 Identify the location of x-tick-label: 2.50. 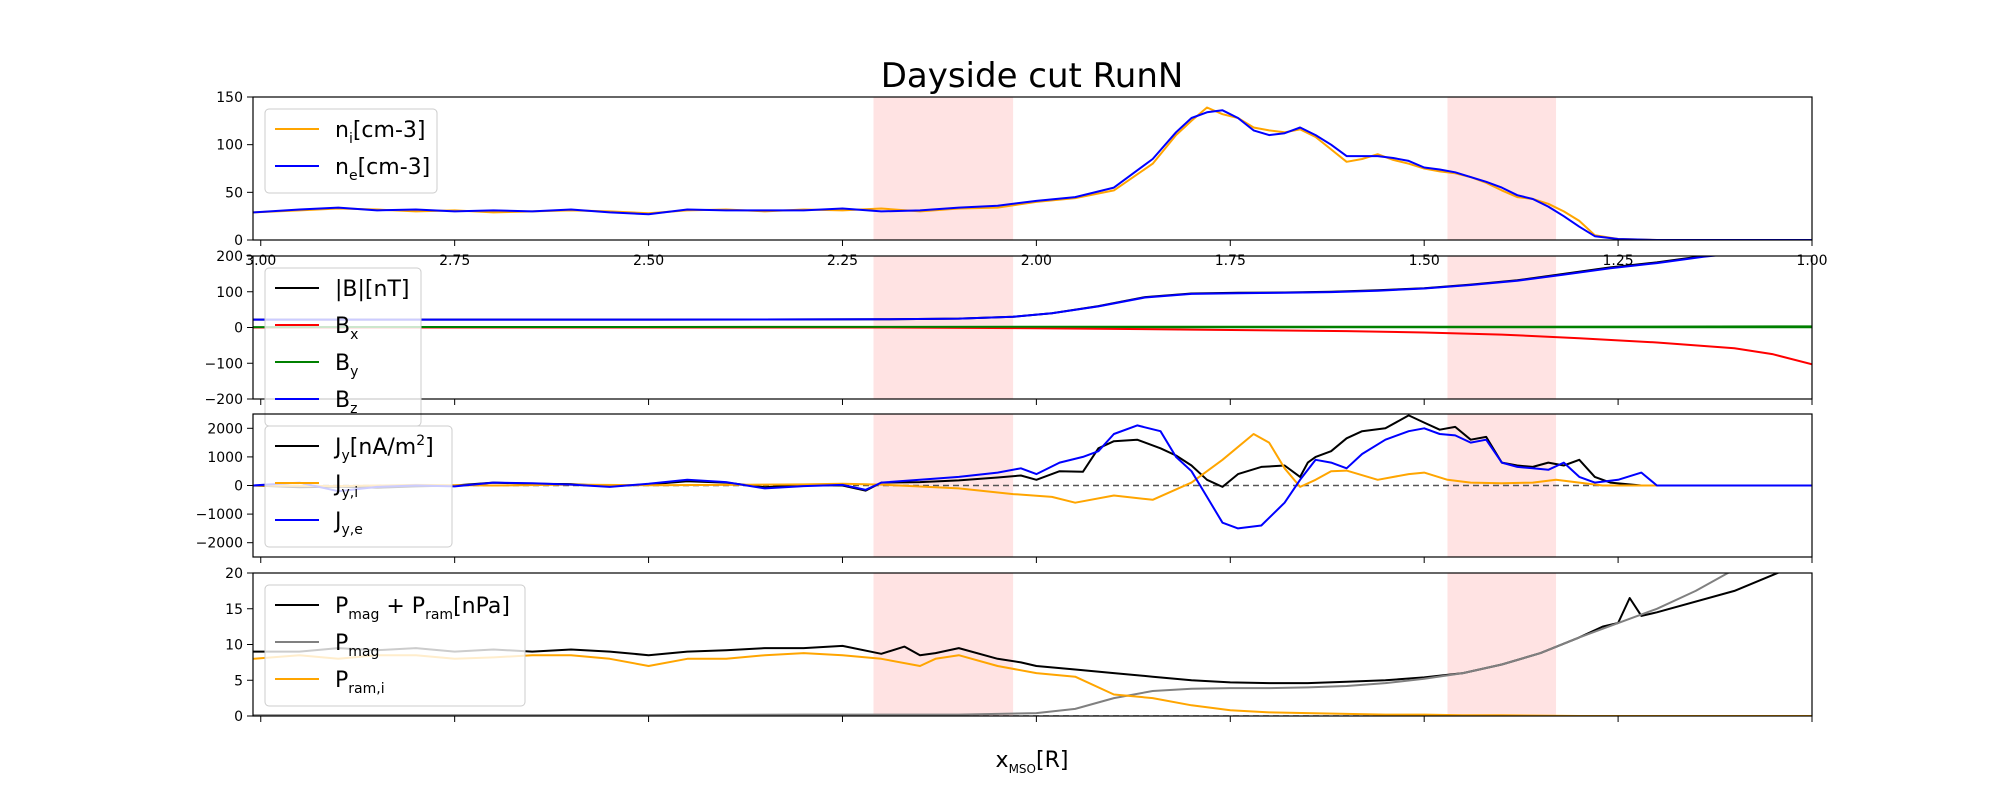
(648, 261).